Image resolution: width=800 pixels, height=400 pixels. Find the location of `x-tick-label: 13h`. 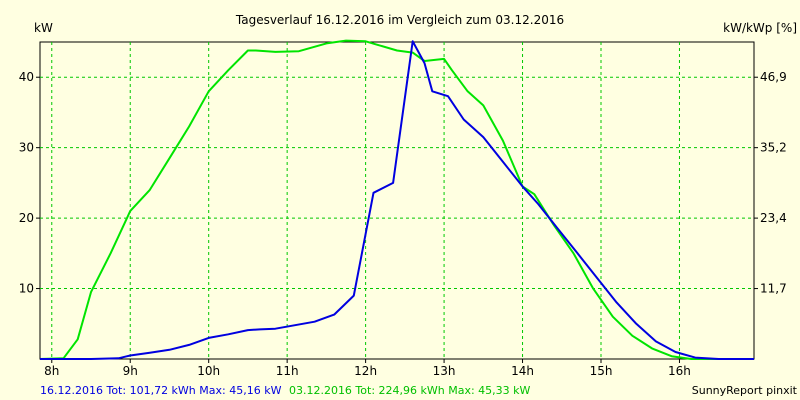

x-tick-label: 13h is located at coordinates (444, 371).